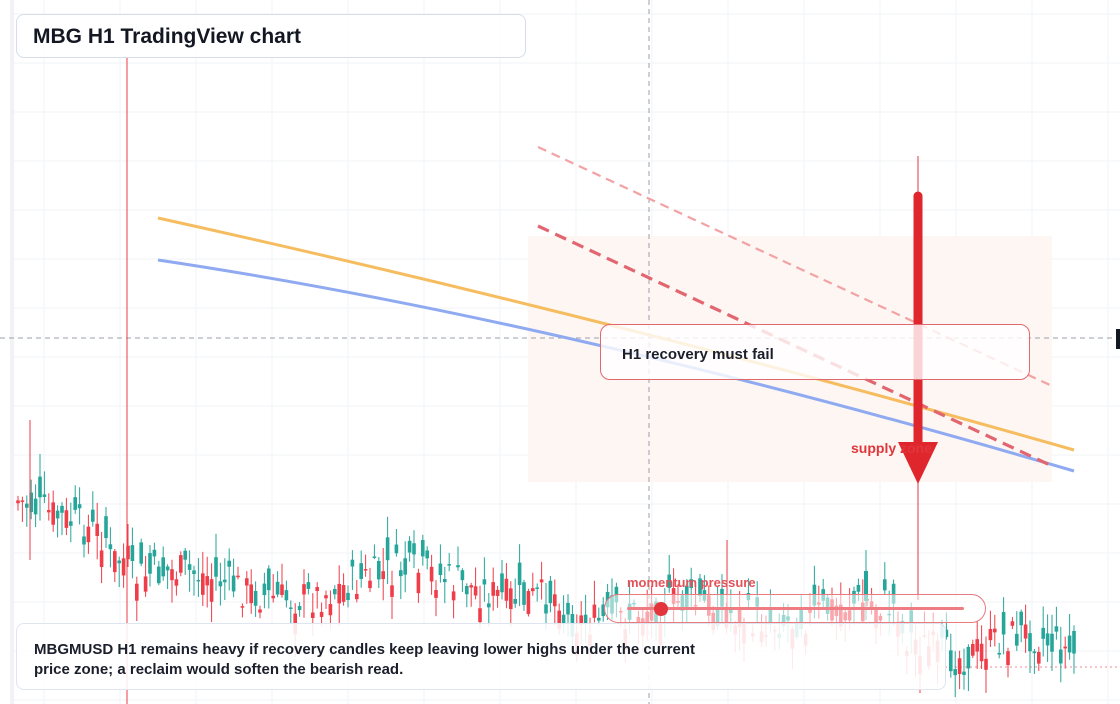  I want to click on chart-title: MBG H1 TradingView chart, so click(167, 36).